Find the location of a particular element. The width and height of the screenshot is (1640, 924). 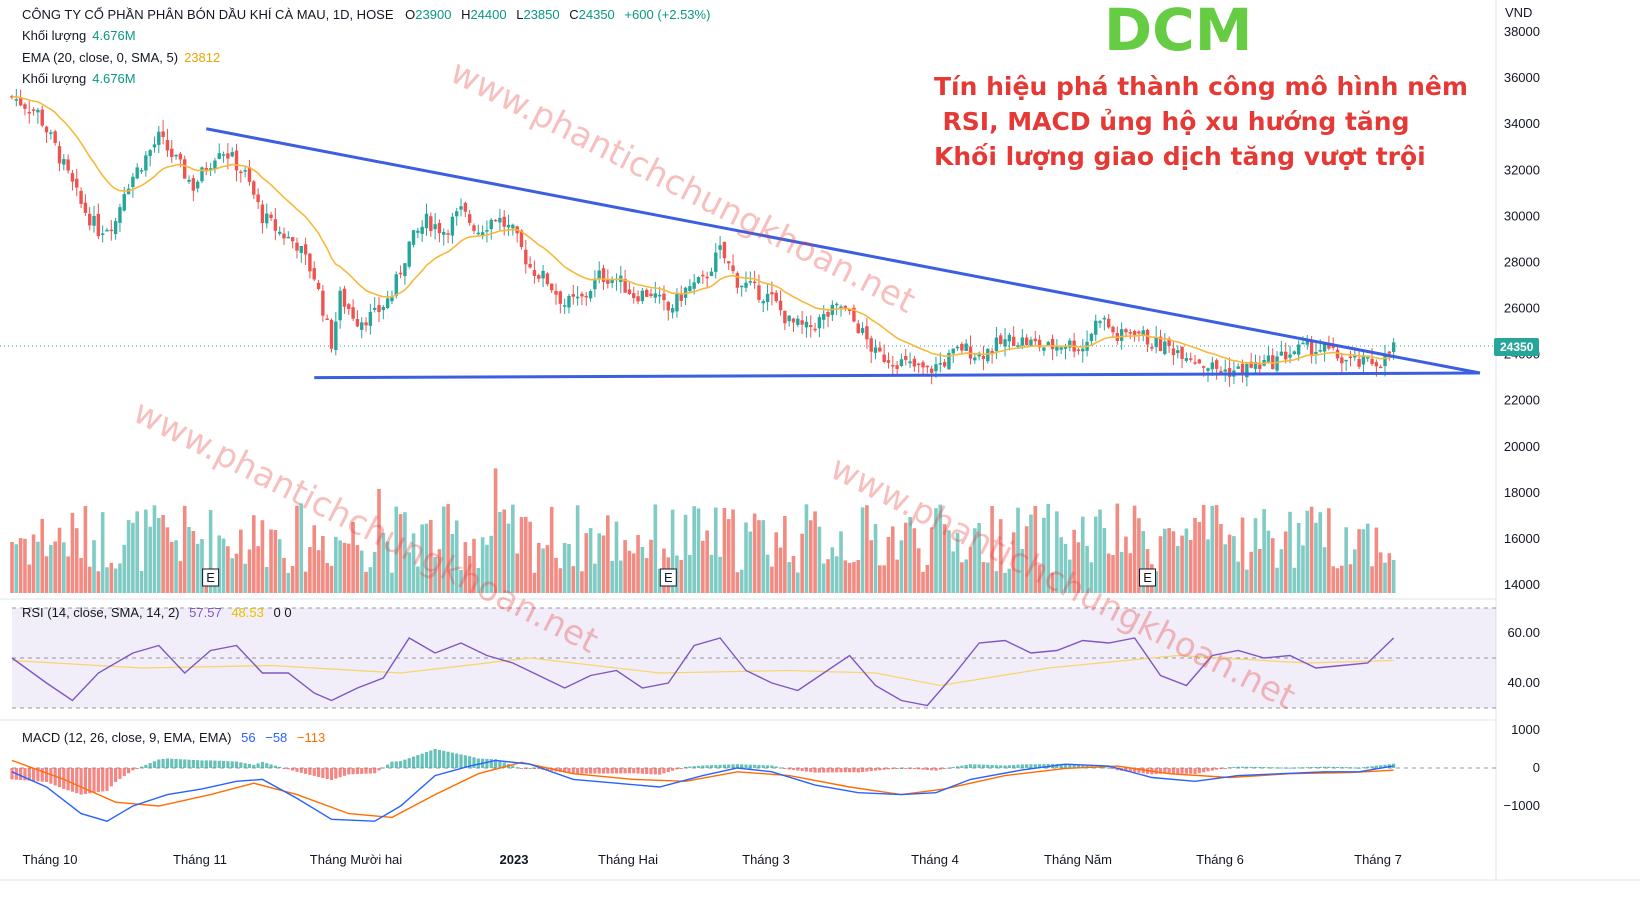

rsi-ma-line is located at coordinates (702, 670).